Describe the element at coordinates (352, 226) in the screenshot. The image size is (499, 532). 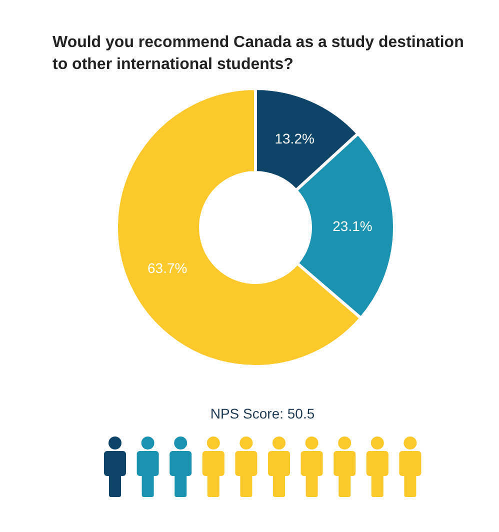
I see `data-label: 23.1%` at that location.